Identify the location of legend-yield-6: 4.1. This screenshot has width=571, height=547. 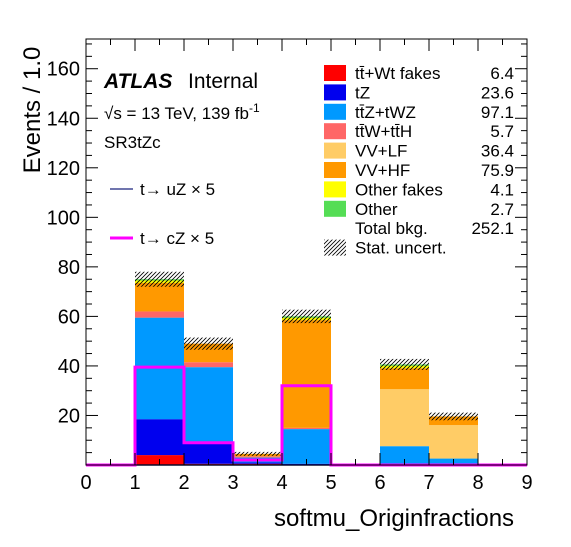
(502, 189).